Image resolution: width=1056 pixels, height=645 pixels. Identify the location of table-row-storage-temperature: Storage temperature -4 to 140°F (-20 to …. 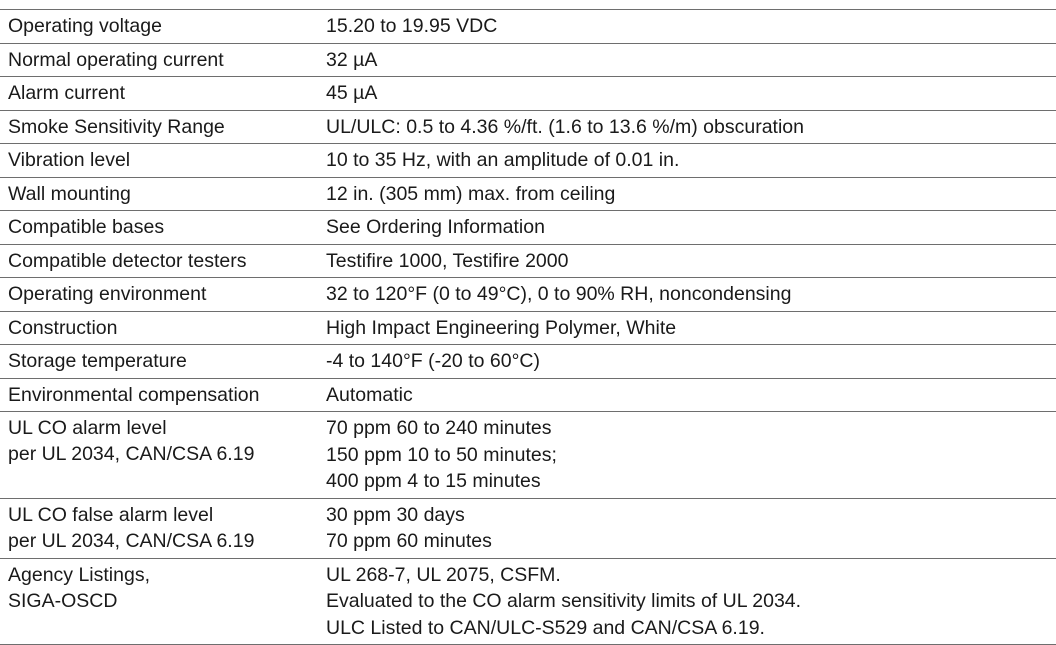
(528, 362).